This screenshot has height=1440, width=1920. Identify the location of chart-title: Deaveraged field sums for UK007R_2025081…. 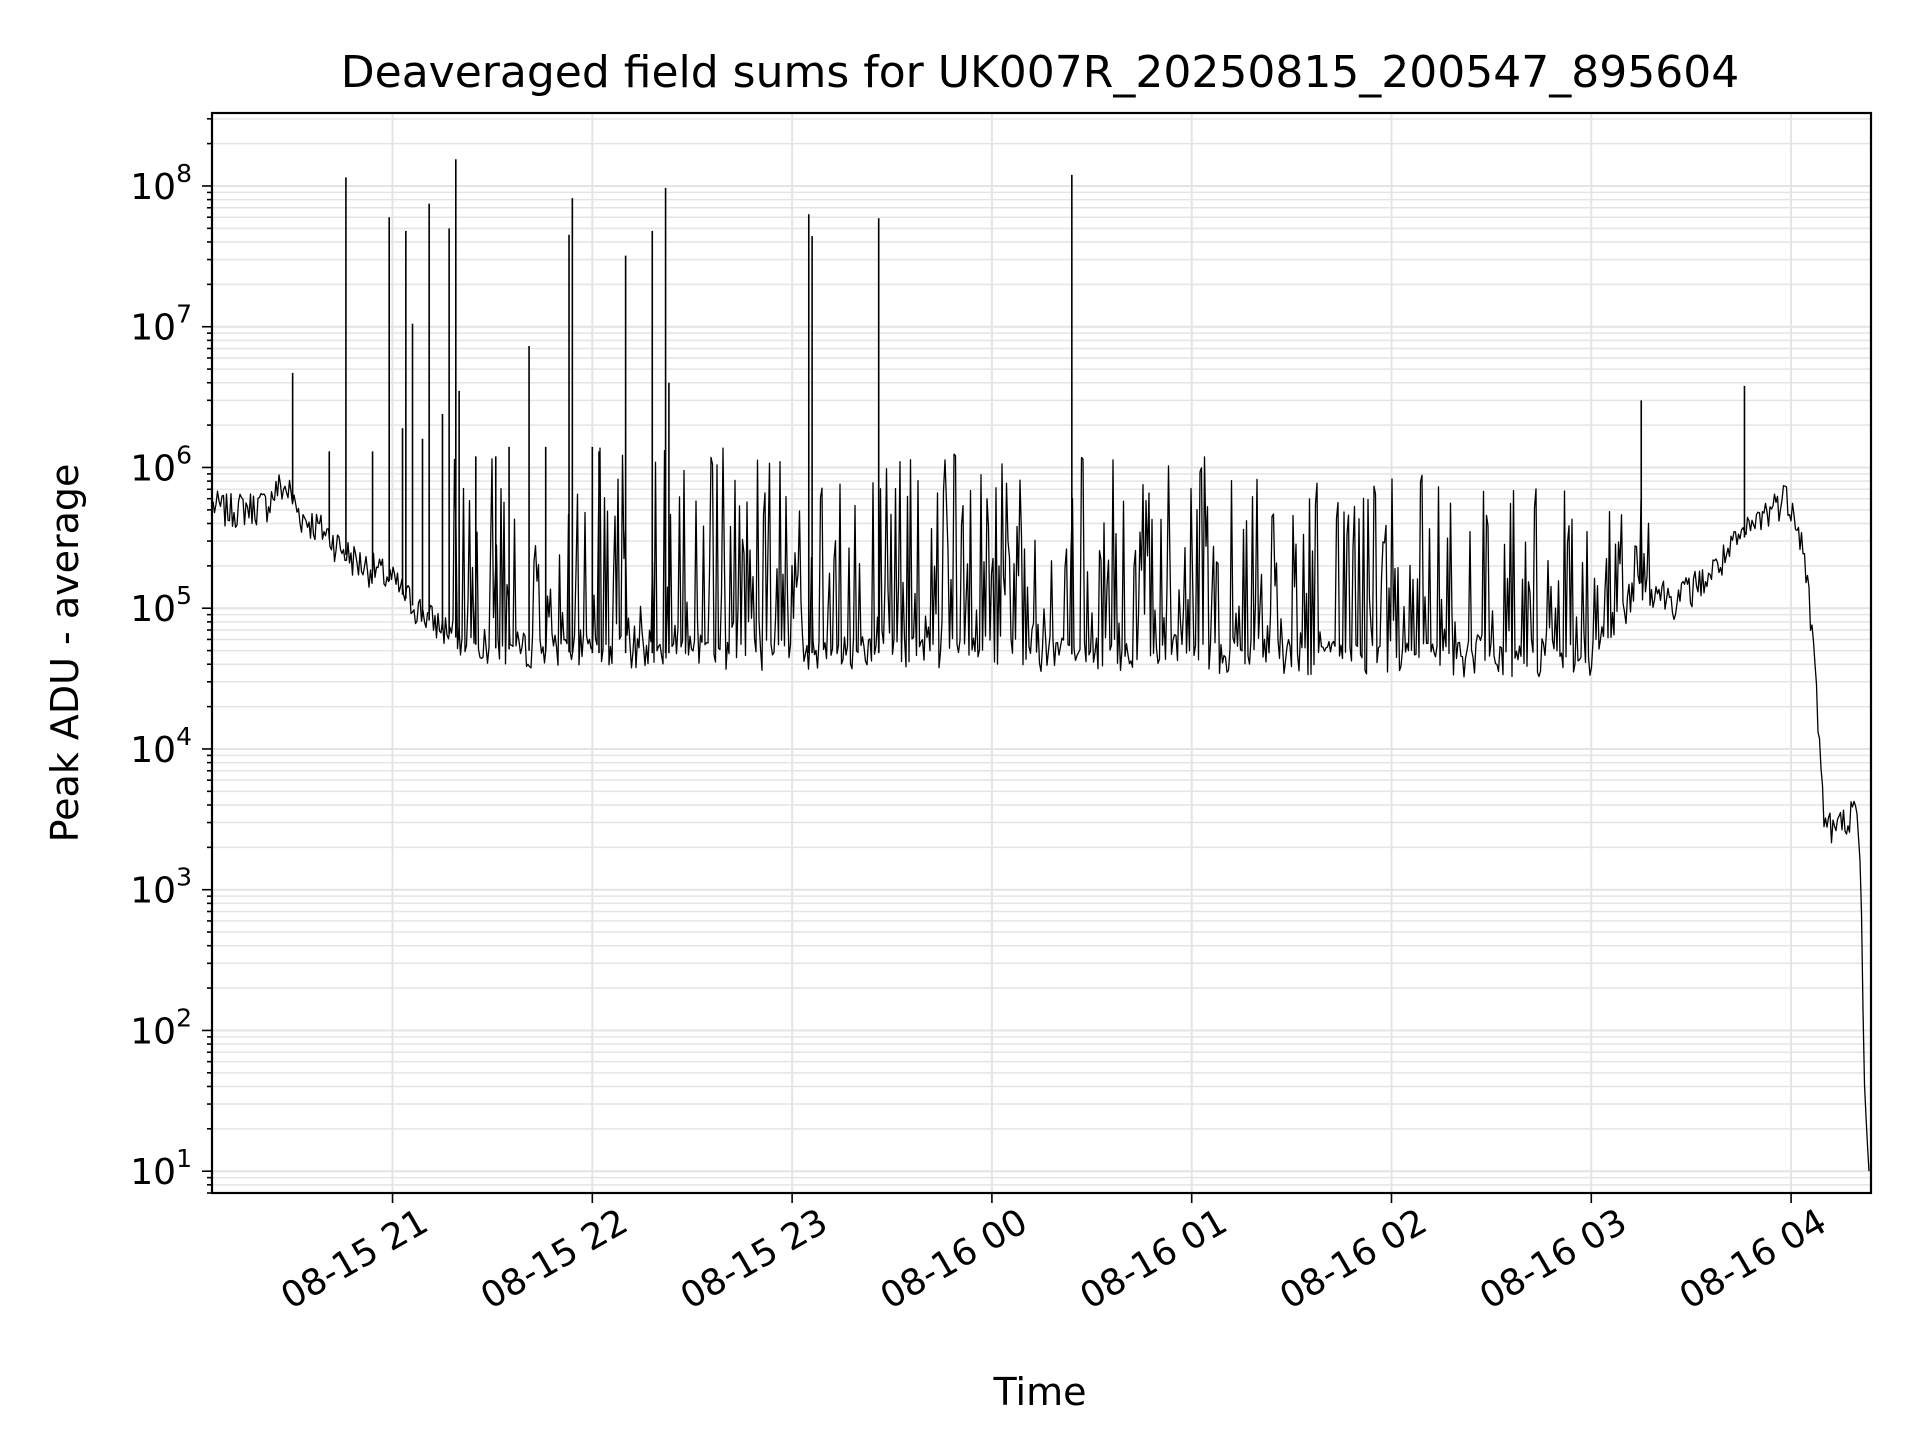
(1040, 72).